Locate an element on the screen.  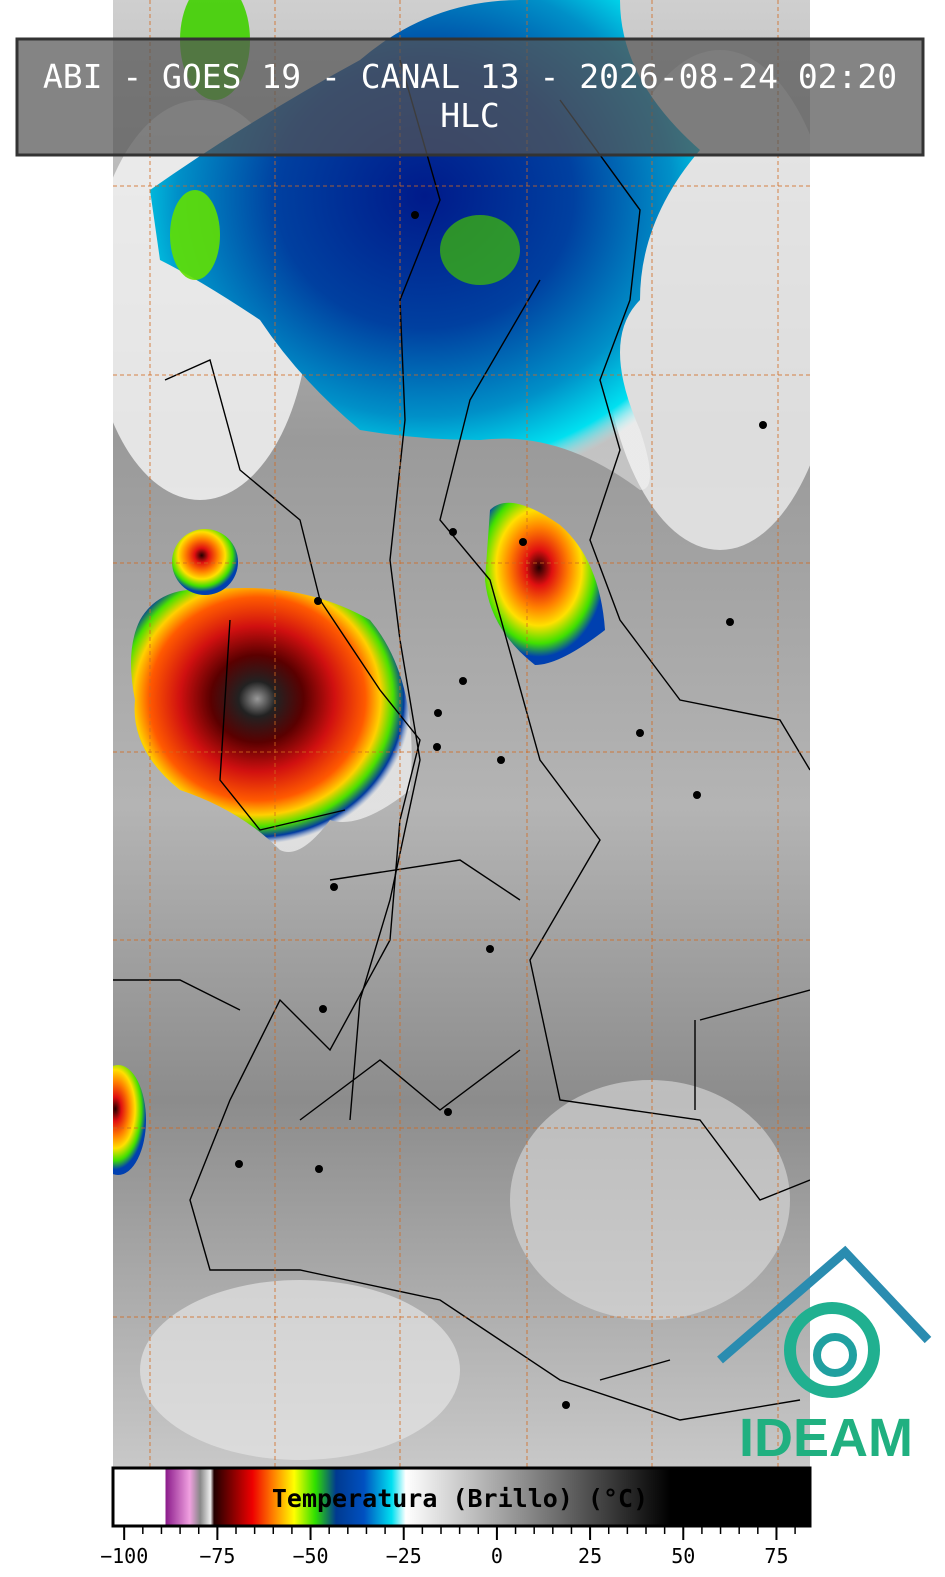
logo: IDEAM is located at coordinates (824, 1356).